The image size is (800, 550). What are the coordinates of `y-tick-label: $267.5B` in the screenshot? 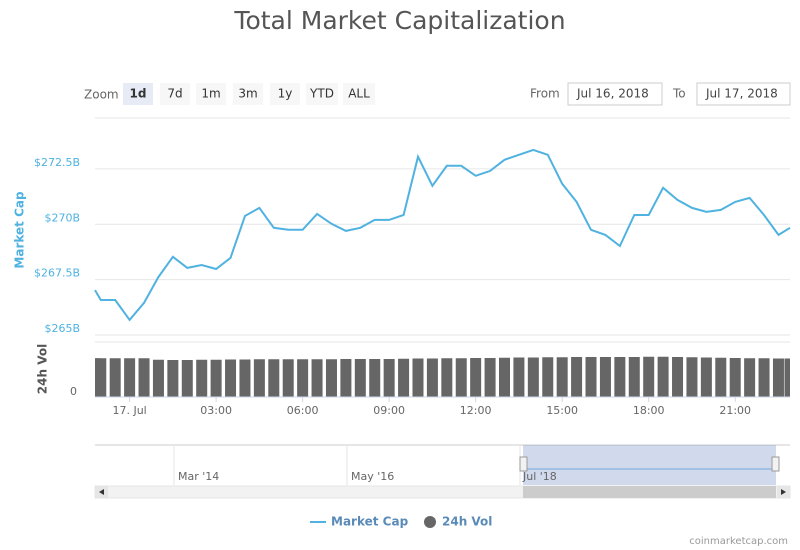 It's located at (57, 273).